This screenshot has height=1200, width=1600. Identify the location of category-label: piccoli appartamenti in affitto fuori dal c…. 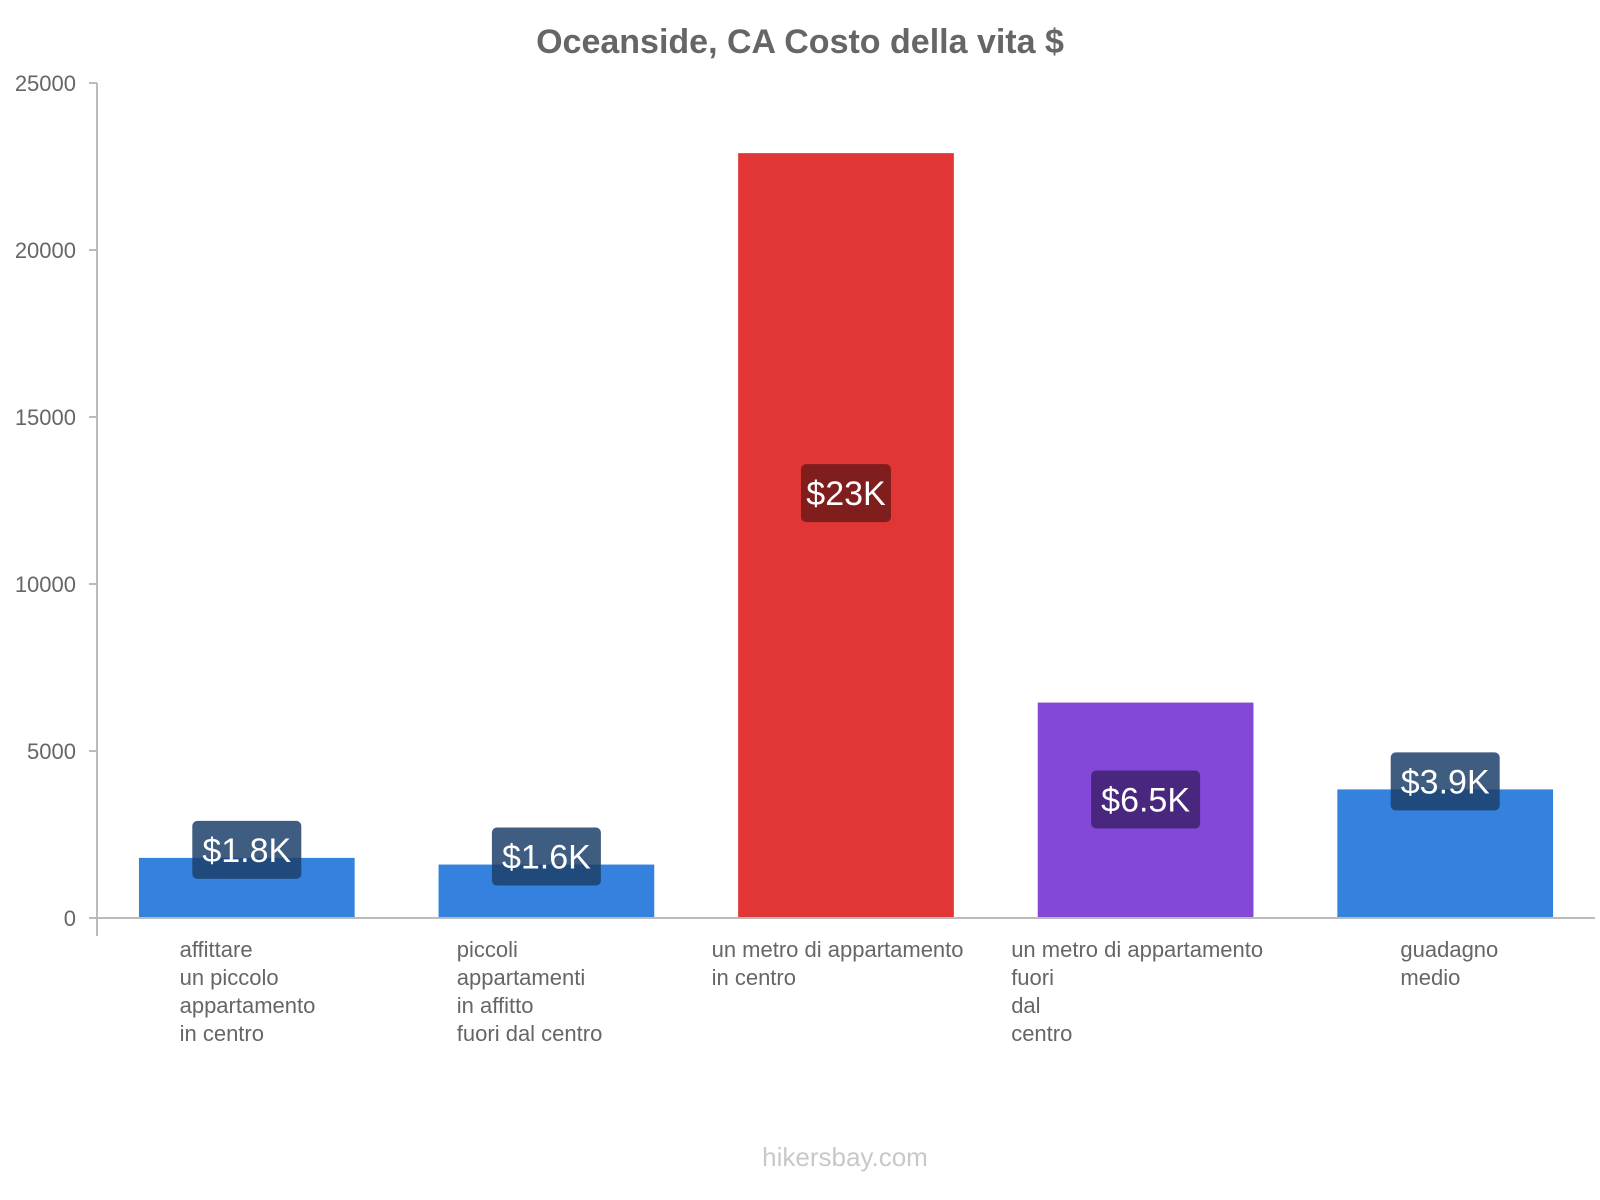
(530, 991).